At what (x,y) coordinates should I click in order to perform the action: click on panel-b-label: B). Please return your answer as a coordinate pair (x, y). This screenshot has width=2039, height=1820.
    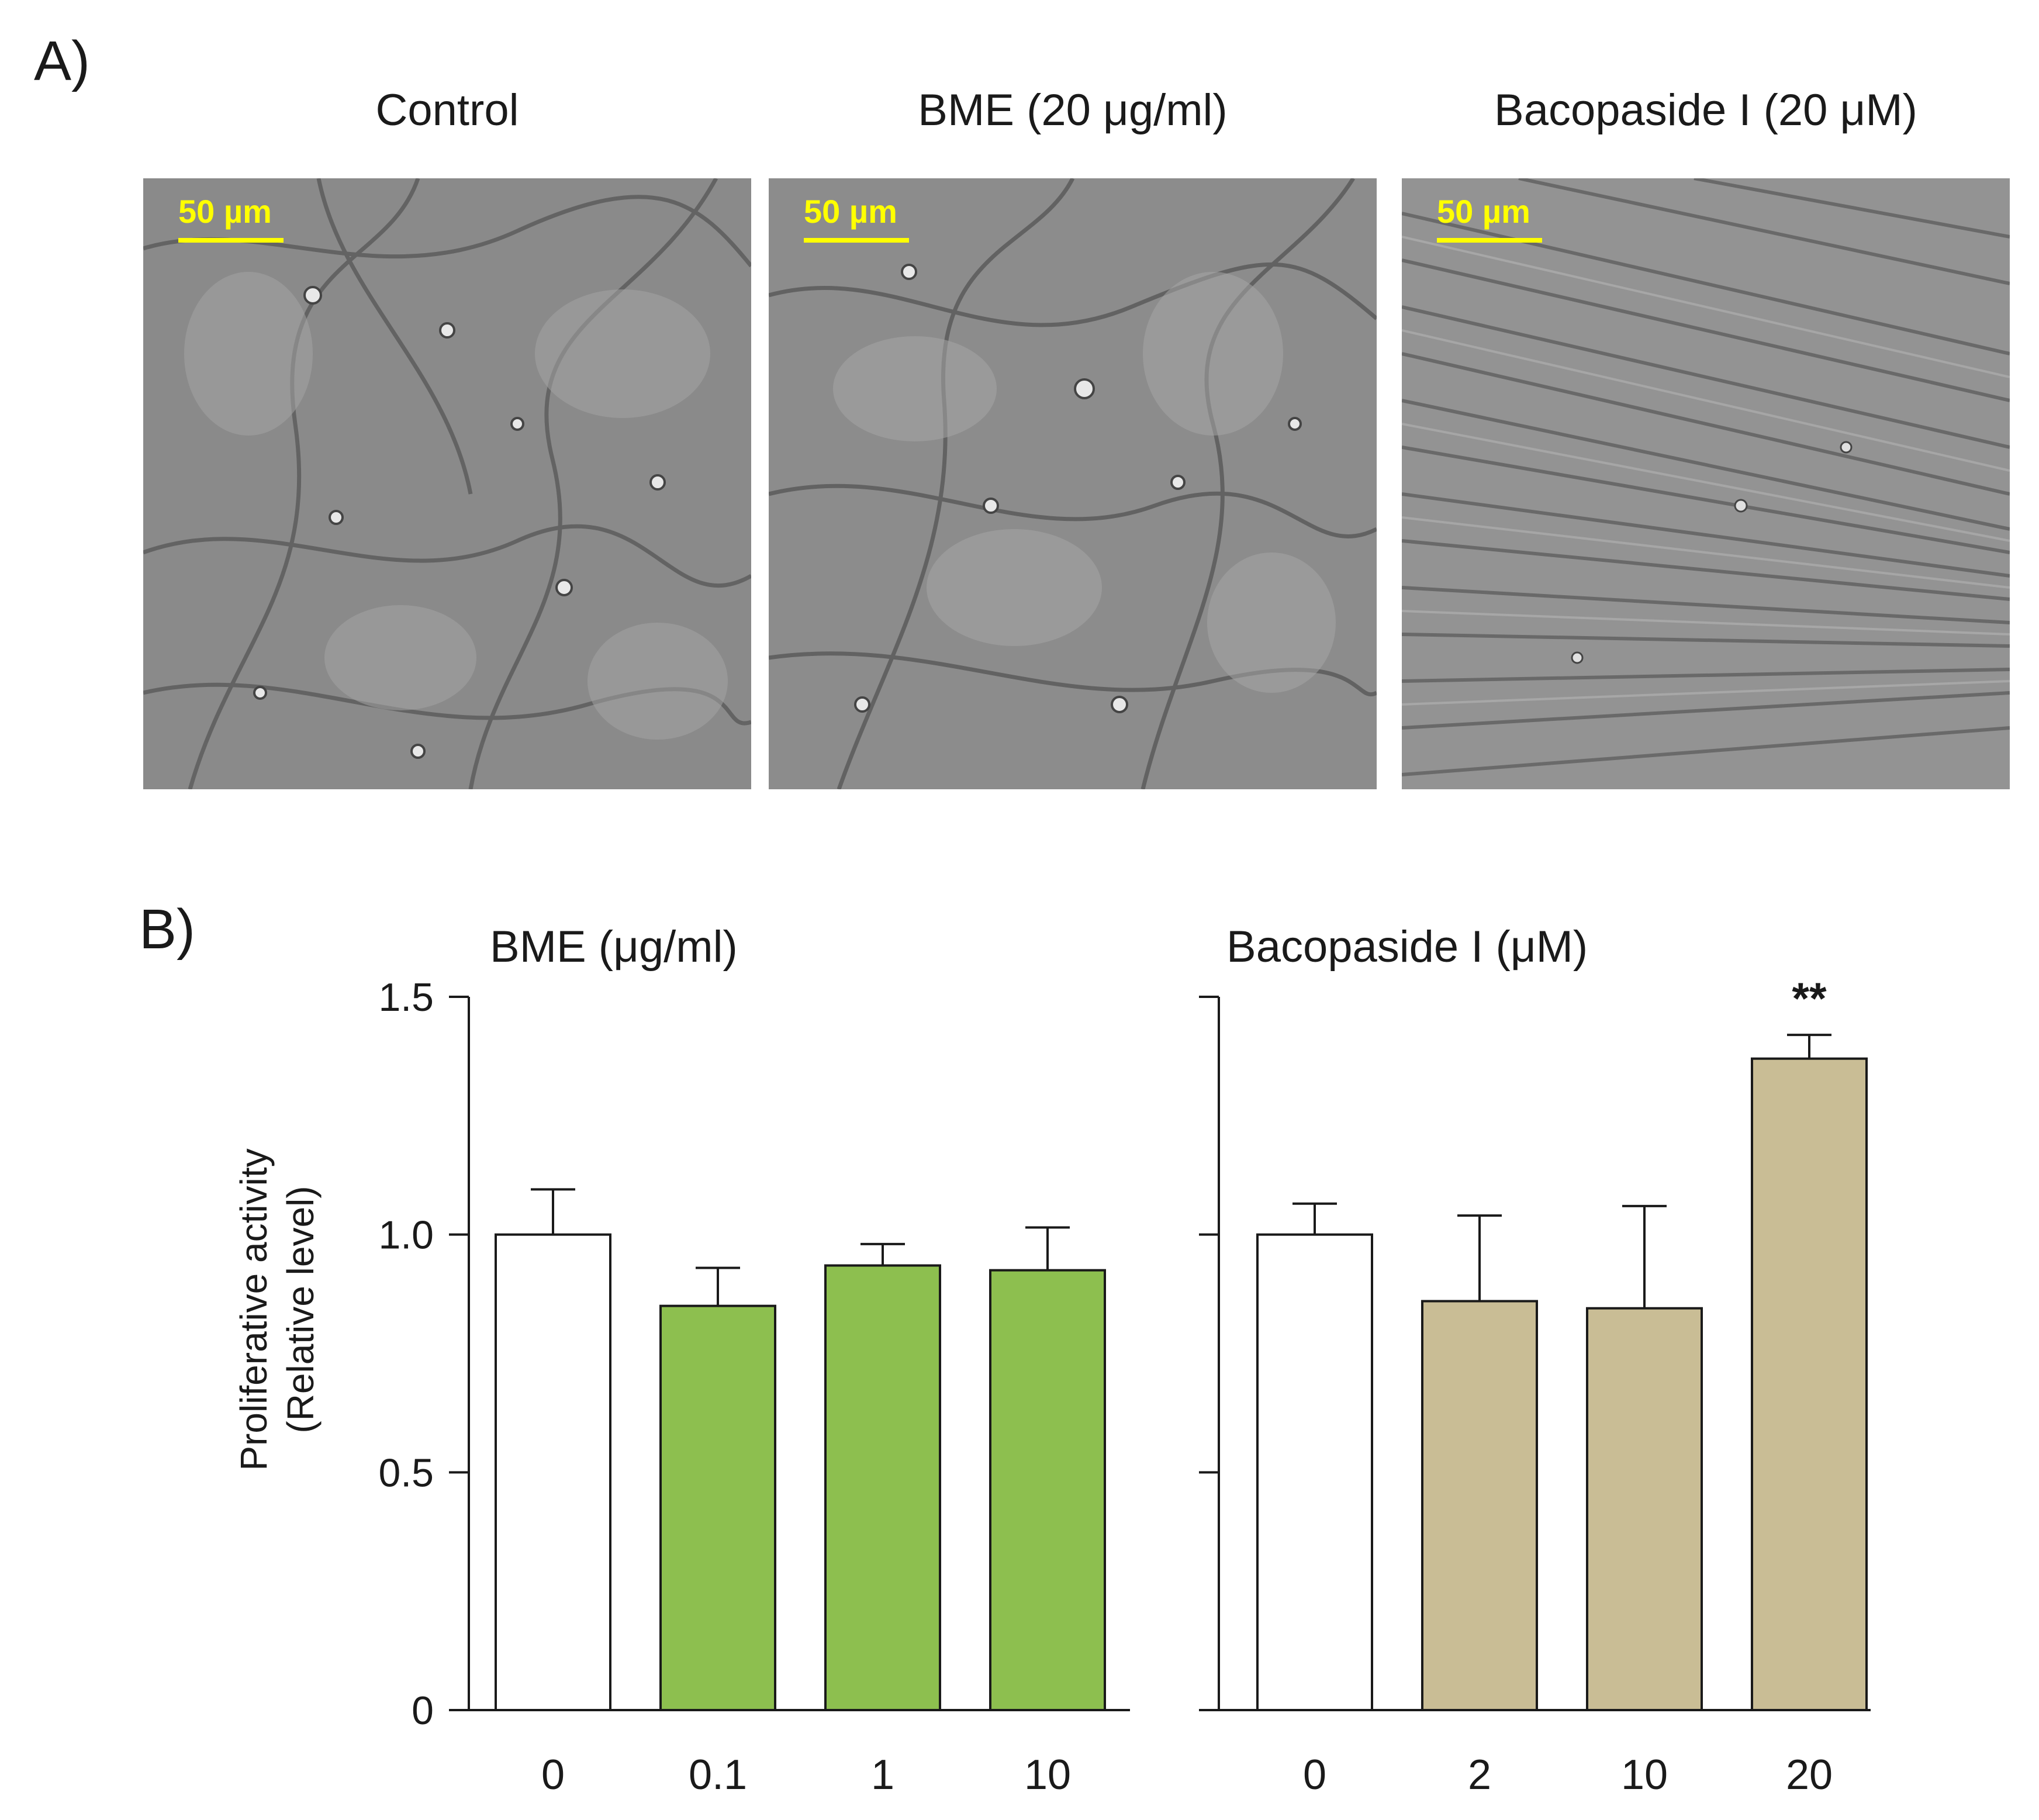
    Looking at the image, I should click on (167, 929).